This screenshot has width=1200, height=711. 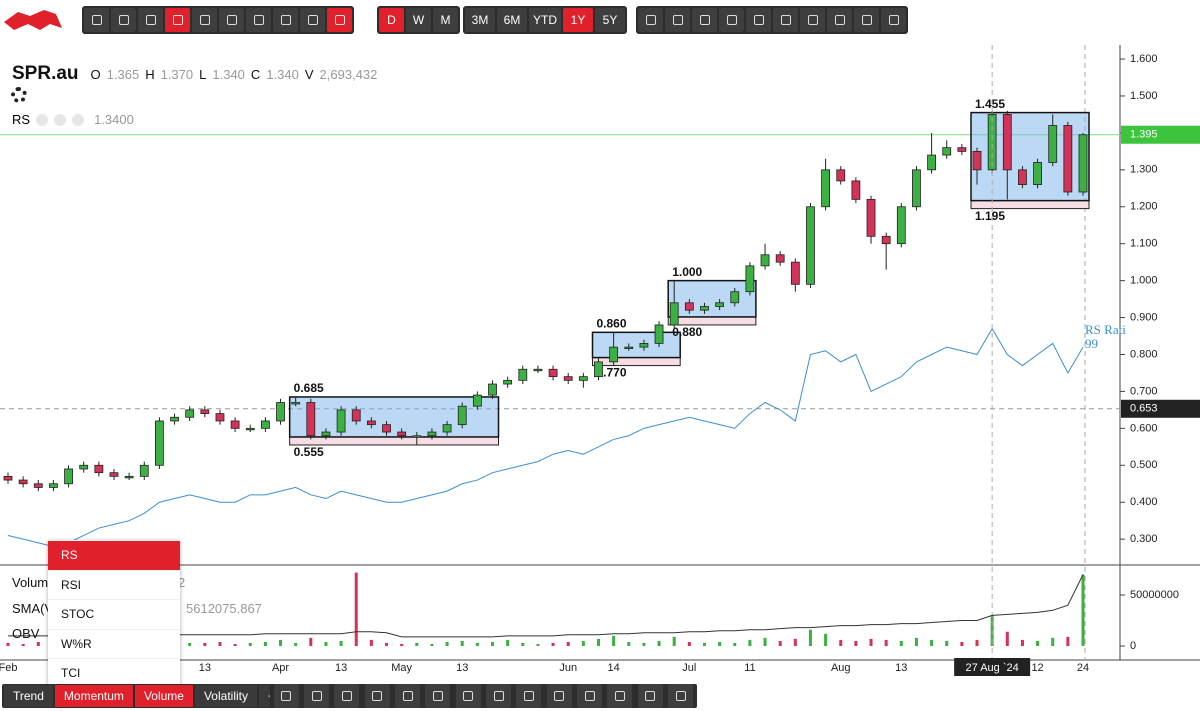 What do you see at coordinates (123, 74) in the screenshot?
I see `ohlc-value: 1.365` at bounding box center [123, 74].